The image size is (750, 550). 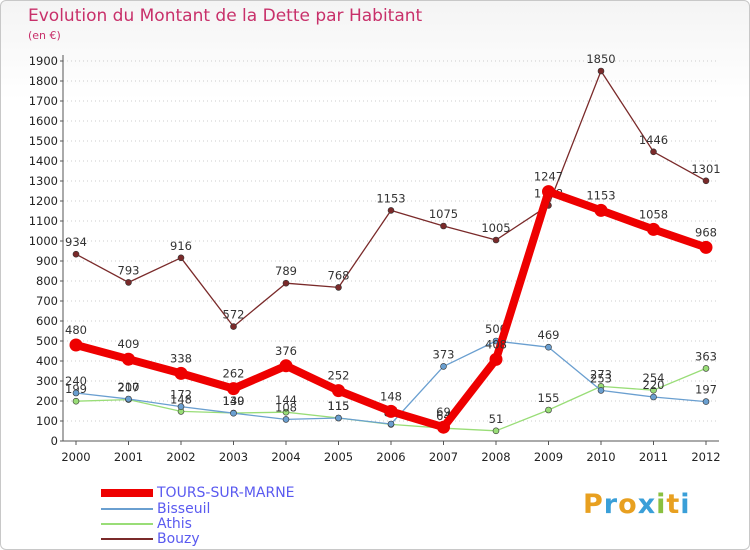 I want to click on data-label: 469, so click(x=549, y=335).